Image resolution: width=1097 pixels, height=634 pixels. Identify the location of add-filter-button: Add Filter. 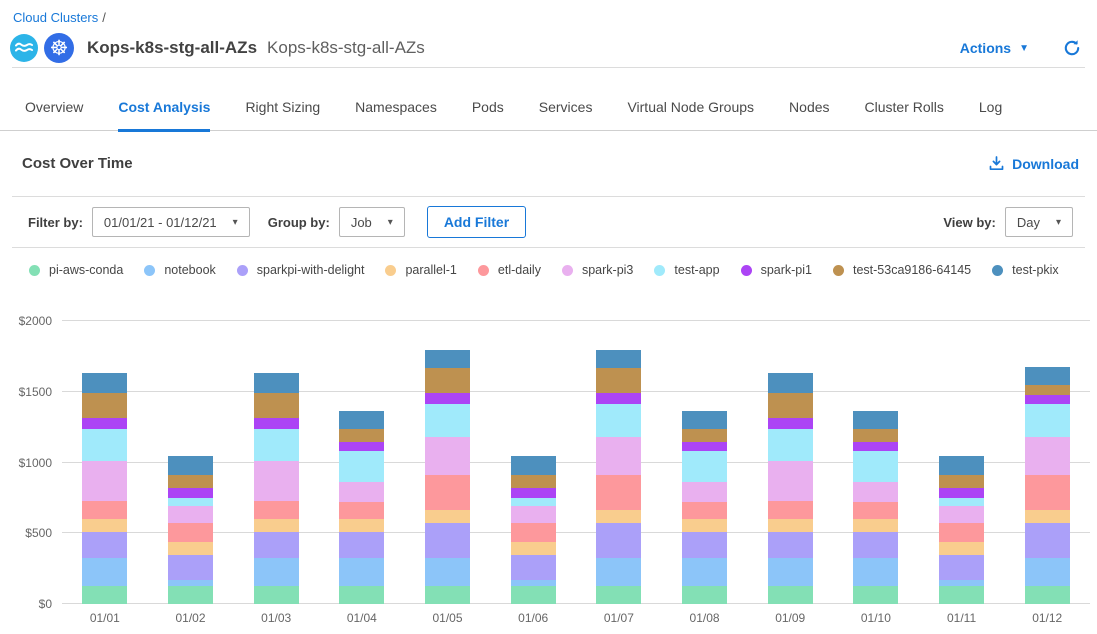
(476, 222).